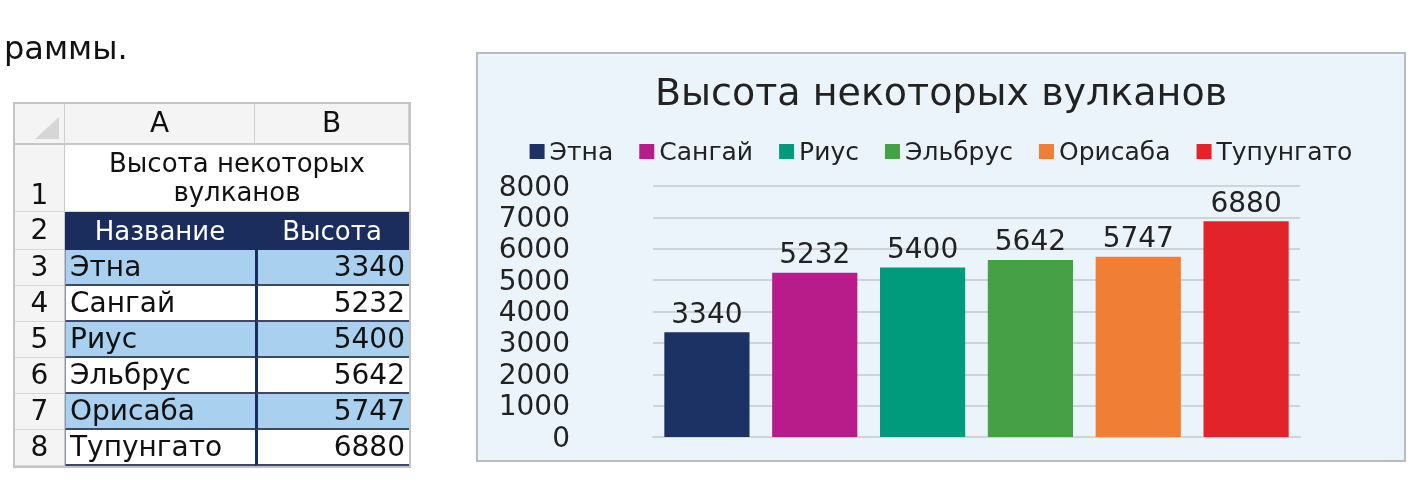 This screenshot has height=503, width=1414. What do you see at coordinates (66, 48) in the screenshot?
I see `text: раммы.` at bounding box center [66, 48].